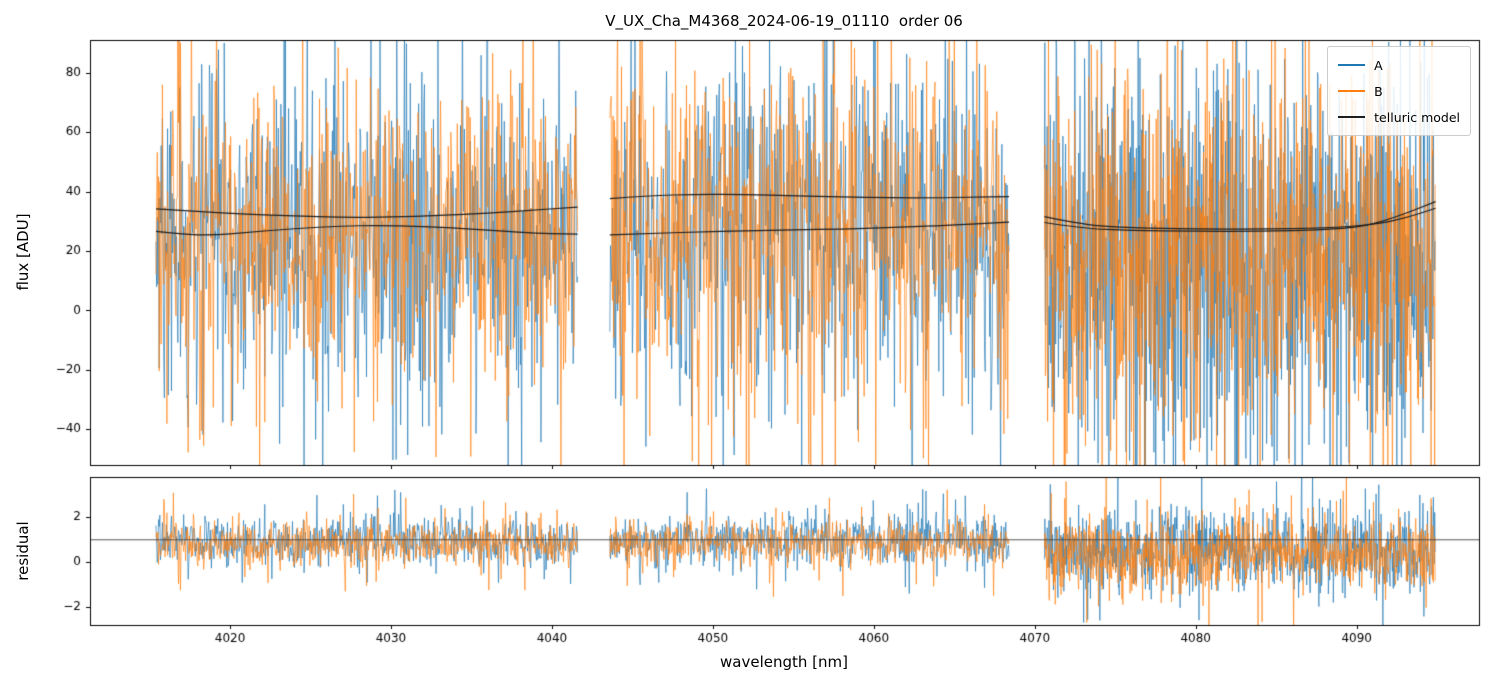 Image resolution: width=1502 pixels, height=696 pixels. What do you see at coordinates (1417, 117) in the screenshot?
I see `legend-label-telluric: telluric model` at bounding box center [1417, 117].